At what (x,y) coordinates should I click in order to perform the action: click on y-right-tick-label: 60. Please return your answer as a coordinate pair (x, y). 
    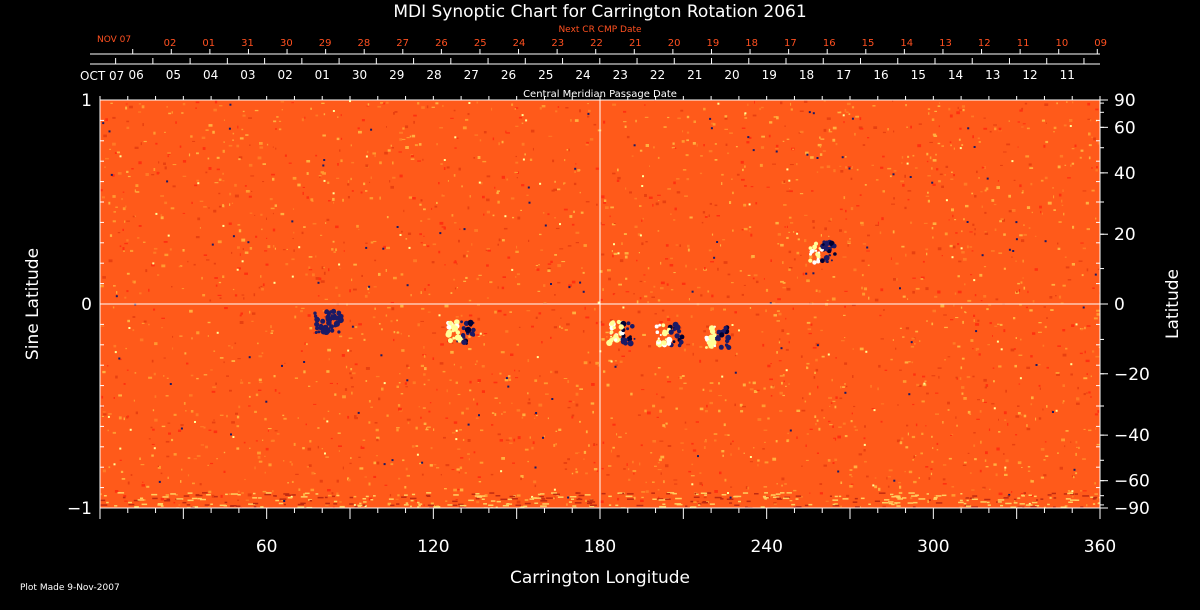
    Looking at the image, I should click on (1125, 128).